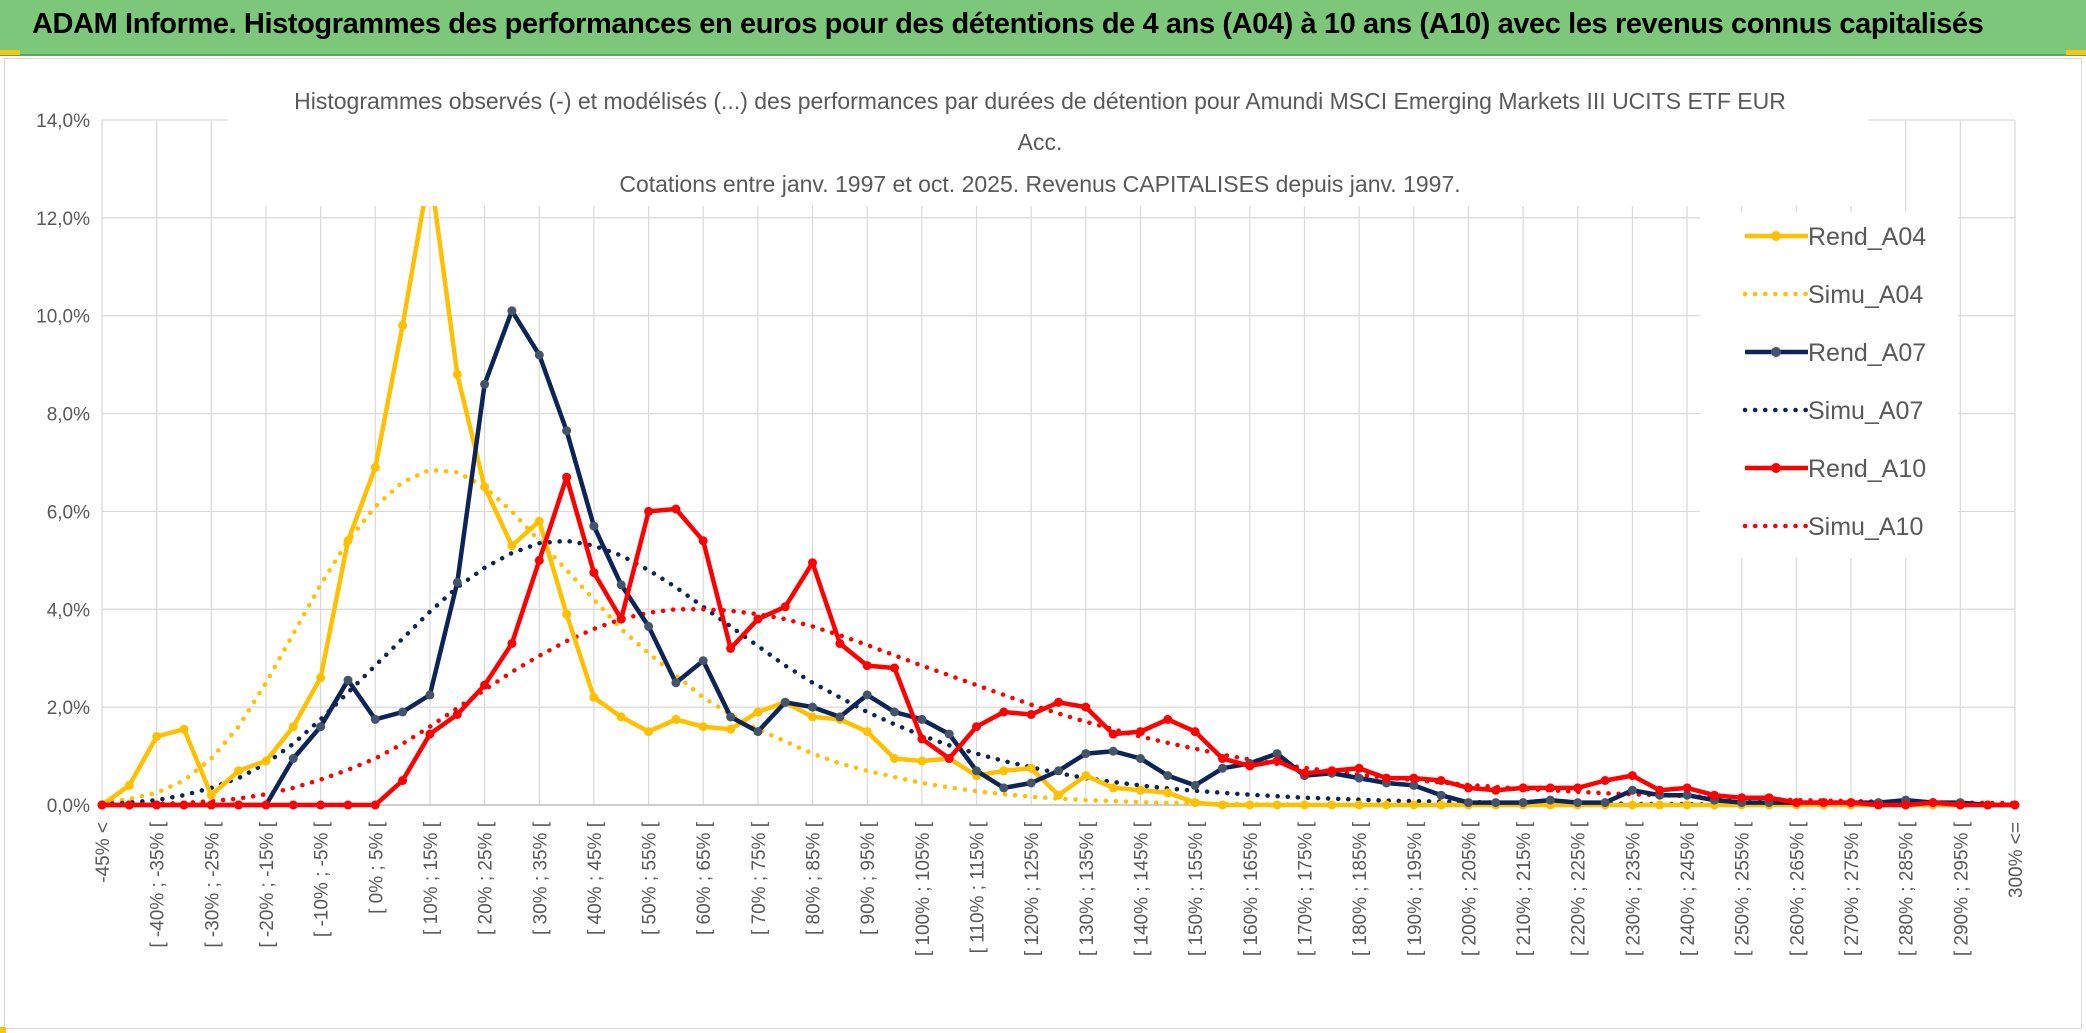 Image resolution: width=2086 pixels, height=1033 pixels. What do you see at coordinates (1579, 888) in the screenshot?
I see `x-tick-label: [ 220% ; 225% [` at bounding box center [1579, 888].